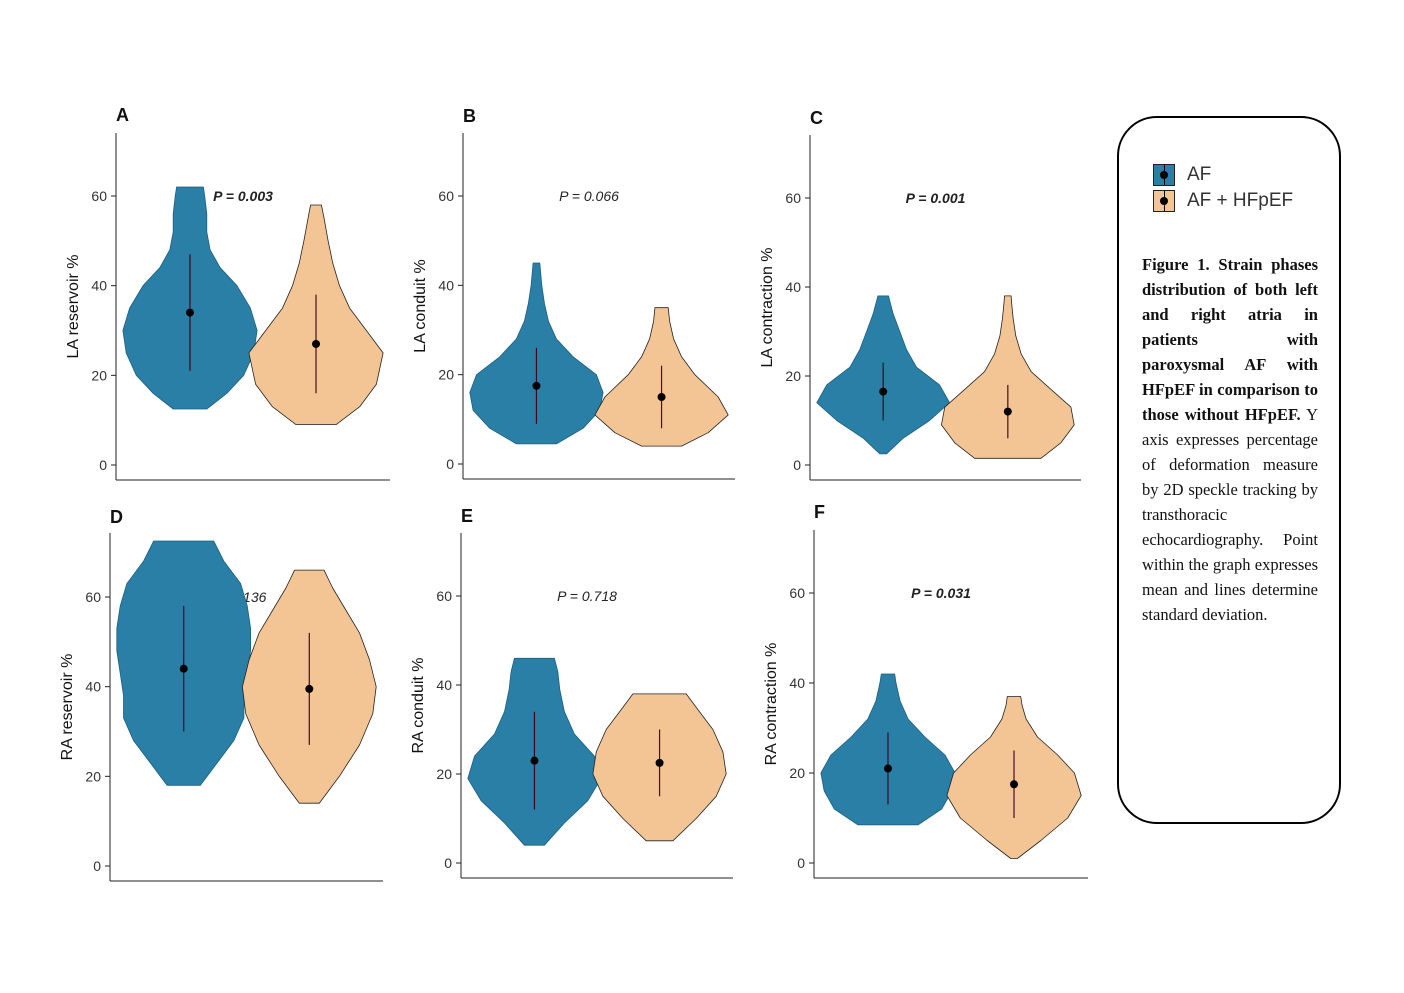 The height and width of the screenshot is (993, 1404). What do you see at coordinates (97, 866) in the screenshot?
I see `y-tick-label-d-0: 0` at bounding box center [97, 866].